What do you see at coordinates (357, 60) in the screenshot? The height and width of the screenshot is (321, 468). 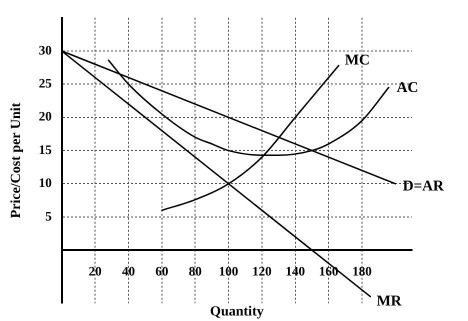 I see `series-label: MC` at bounding box center [357, 60].